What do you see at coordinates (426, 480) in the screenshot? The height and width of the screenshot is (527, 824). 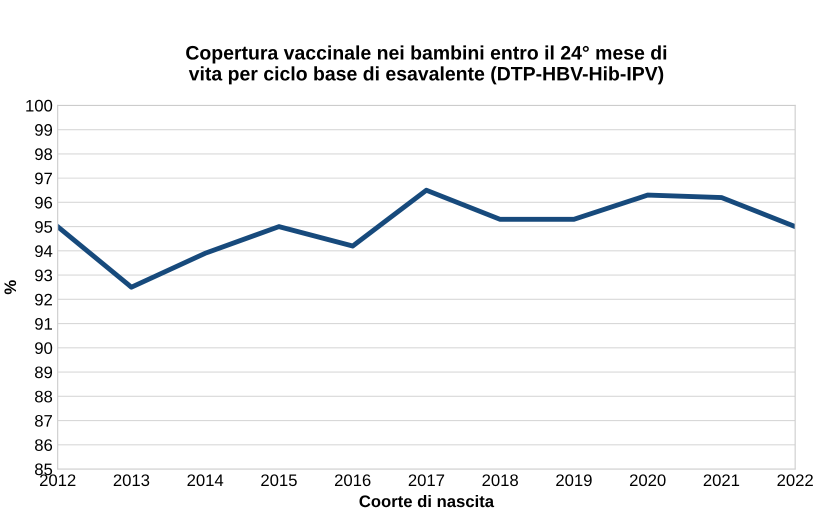 I see `x-tick-label: 2017` at bounding box center [426, 480].